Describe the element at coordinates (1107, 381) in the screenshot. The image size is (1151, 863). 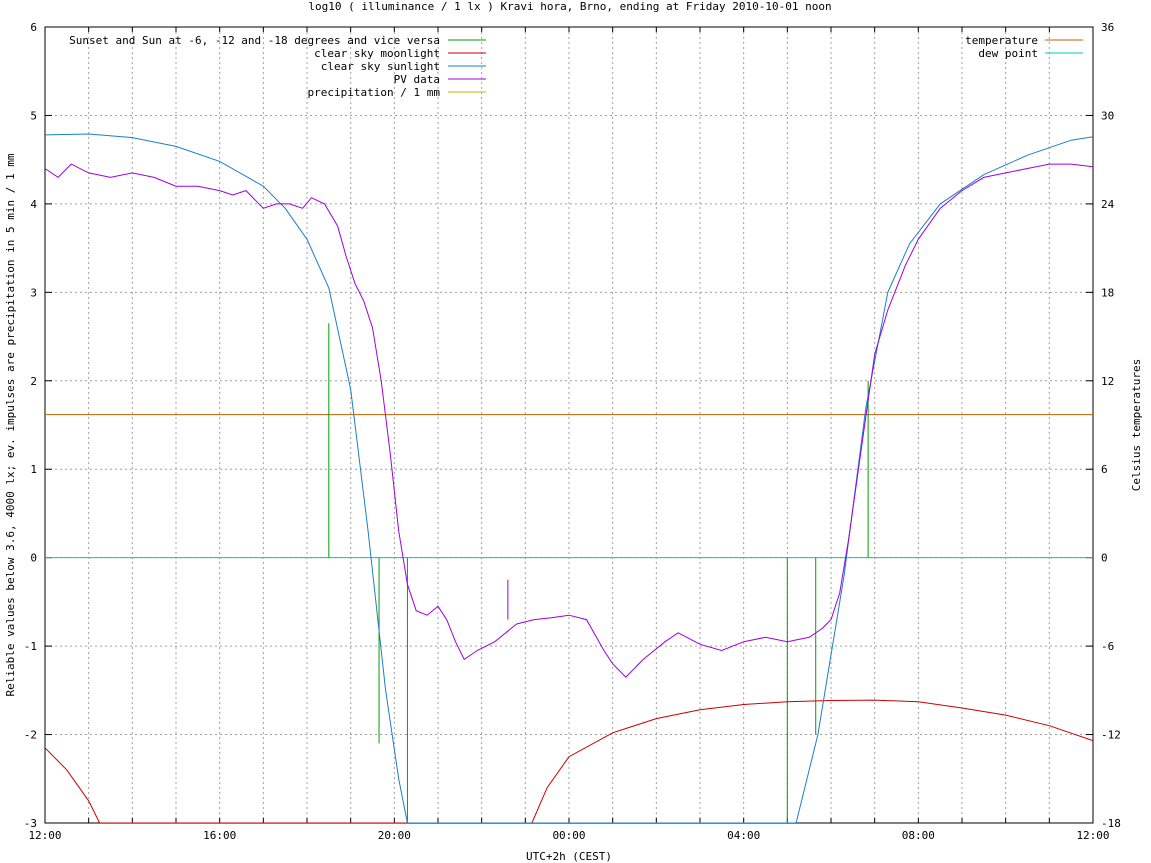
I see `y2-tick-label: 12` at that location.